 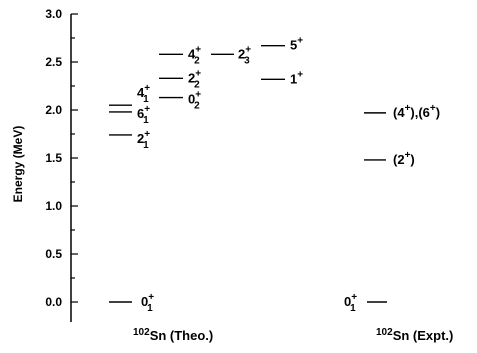 I want to click on y-tick-label: 2.0, so click(x=53, y=110).